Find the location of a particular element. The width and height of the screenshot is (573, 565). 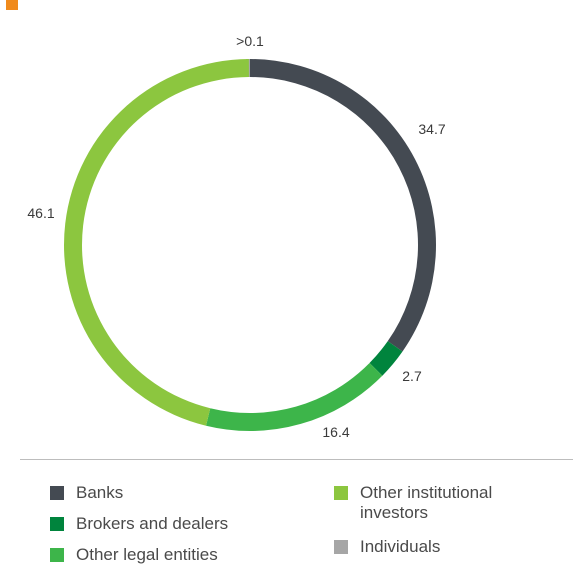

slice-brokers is located at coordinates (386, 358).